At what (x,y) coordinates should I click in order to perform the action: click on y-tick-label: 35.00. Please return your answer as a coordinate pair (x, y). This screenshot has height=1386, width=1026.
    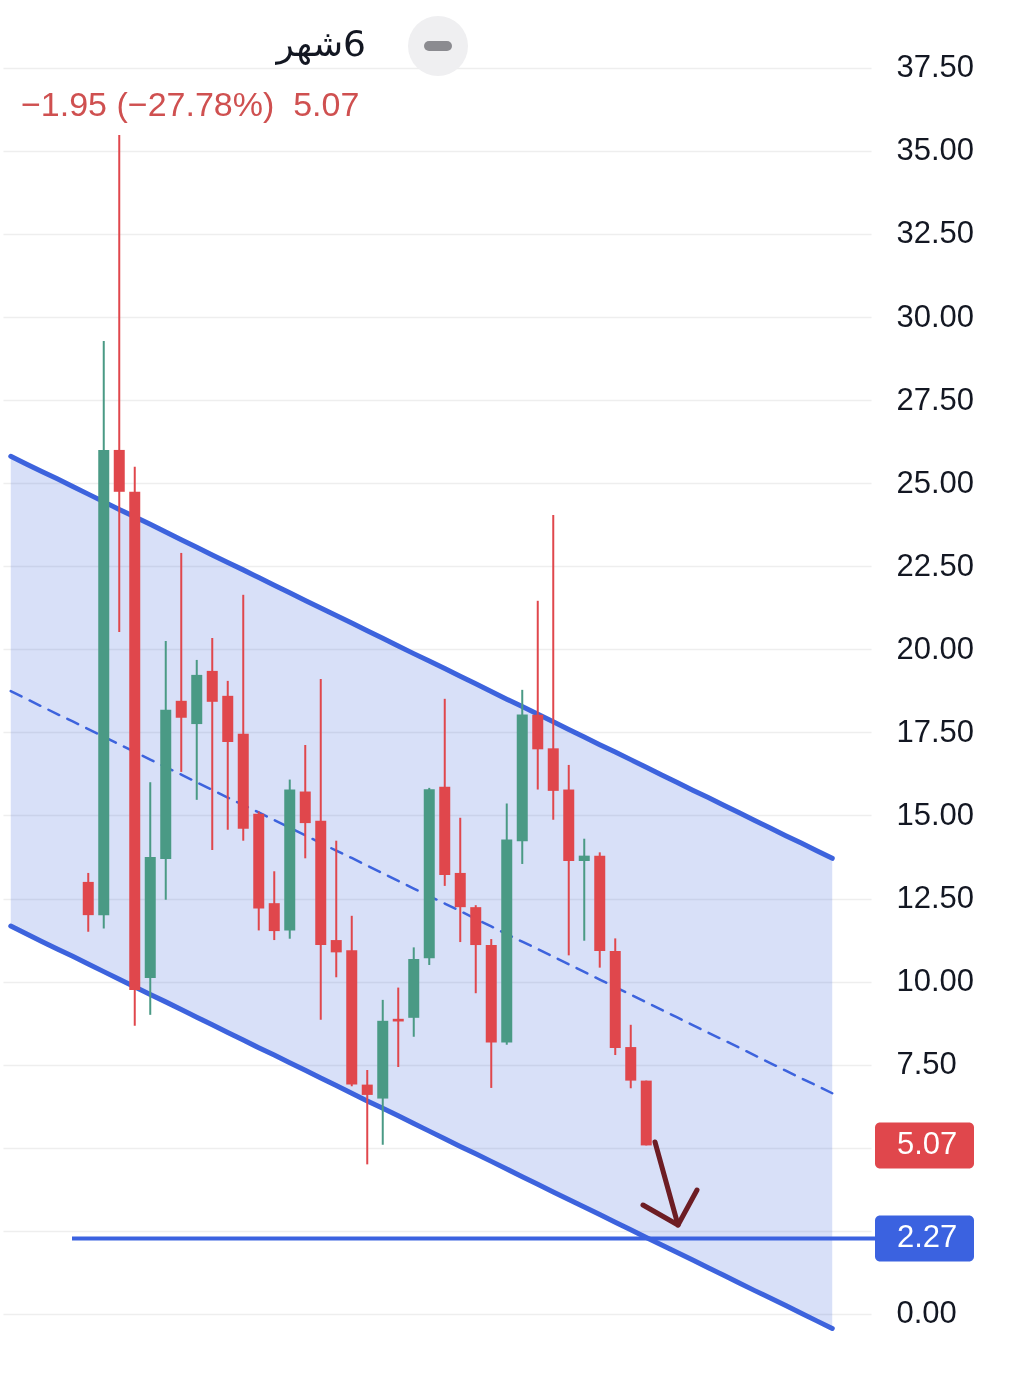
    Looking at the image, I should click on (935, 150).